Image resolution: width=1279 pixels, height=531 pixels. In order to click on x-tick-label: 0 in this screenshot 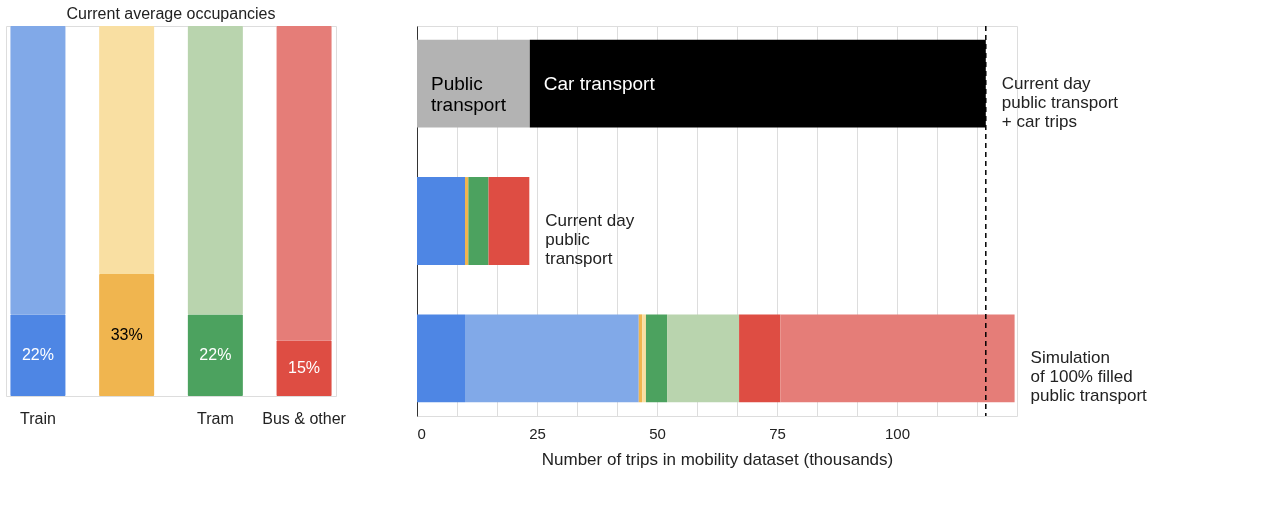, I will do `click(421, 433)`.